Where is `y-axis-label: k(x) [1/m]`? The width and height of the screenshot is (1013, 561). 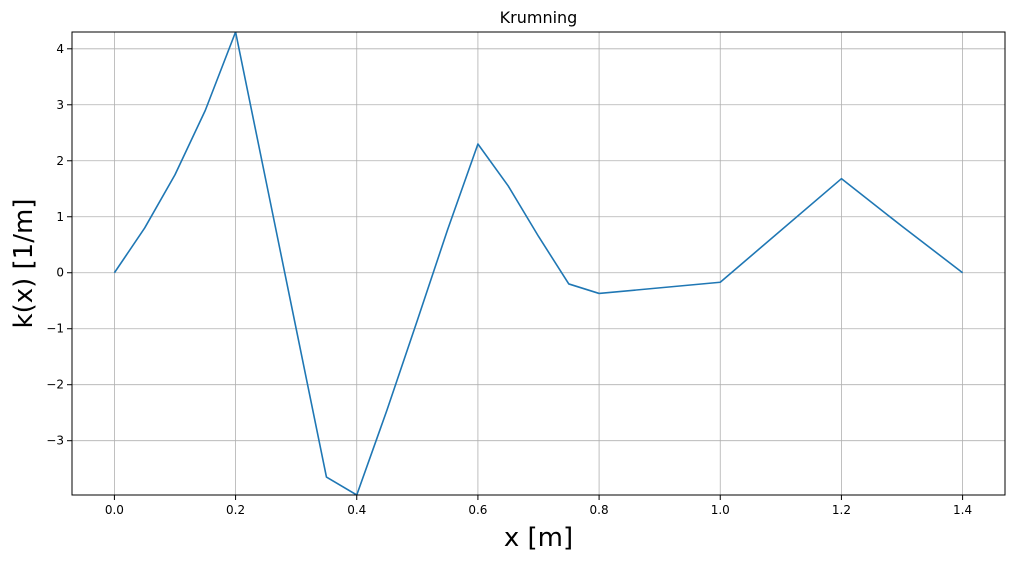 y-axis-label: k(x) [1/m] is located at coordinates (24, 264).